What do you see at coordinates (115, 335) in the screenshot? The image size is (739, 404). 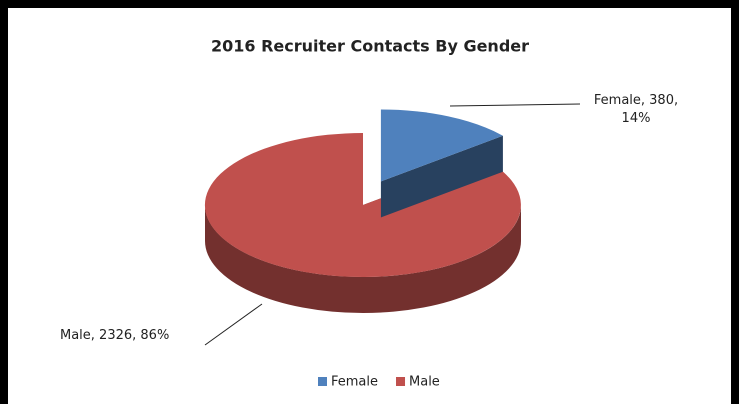 I see `data-label: Male, 2326, 86%` at bounding box center [115, 335].